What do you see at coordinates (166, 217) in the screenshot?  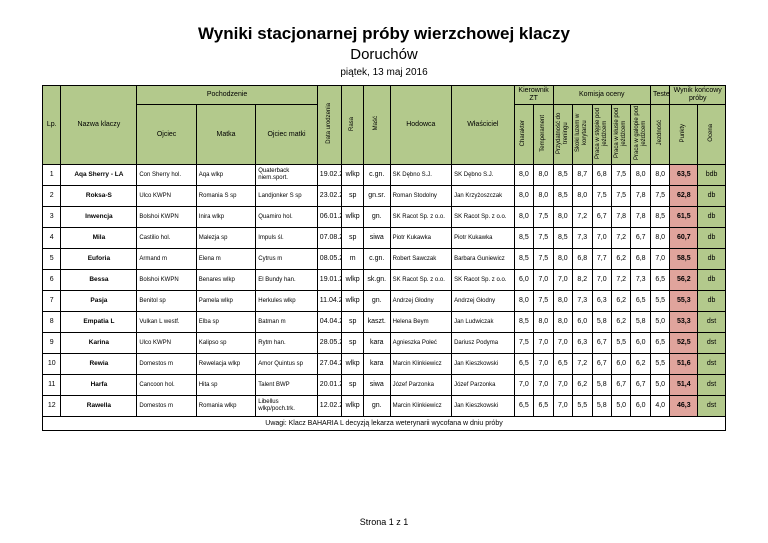 I see `sire-cell: Bolshoi KWPN` at bounding box center [166, 217].